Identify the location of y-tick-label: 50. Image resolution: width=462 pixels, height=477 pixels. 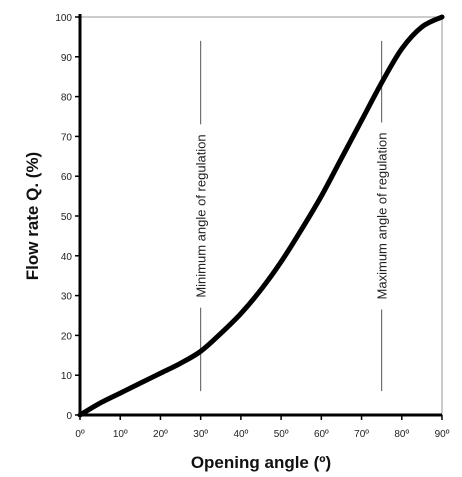
(67, 217).